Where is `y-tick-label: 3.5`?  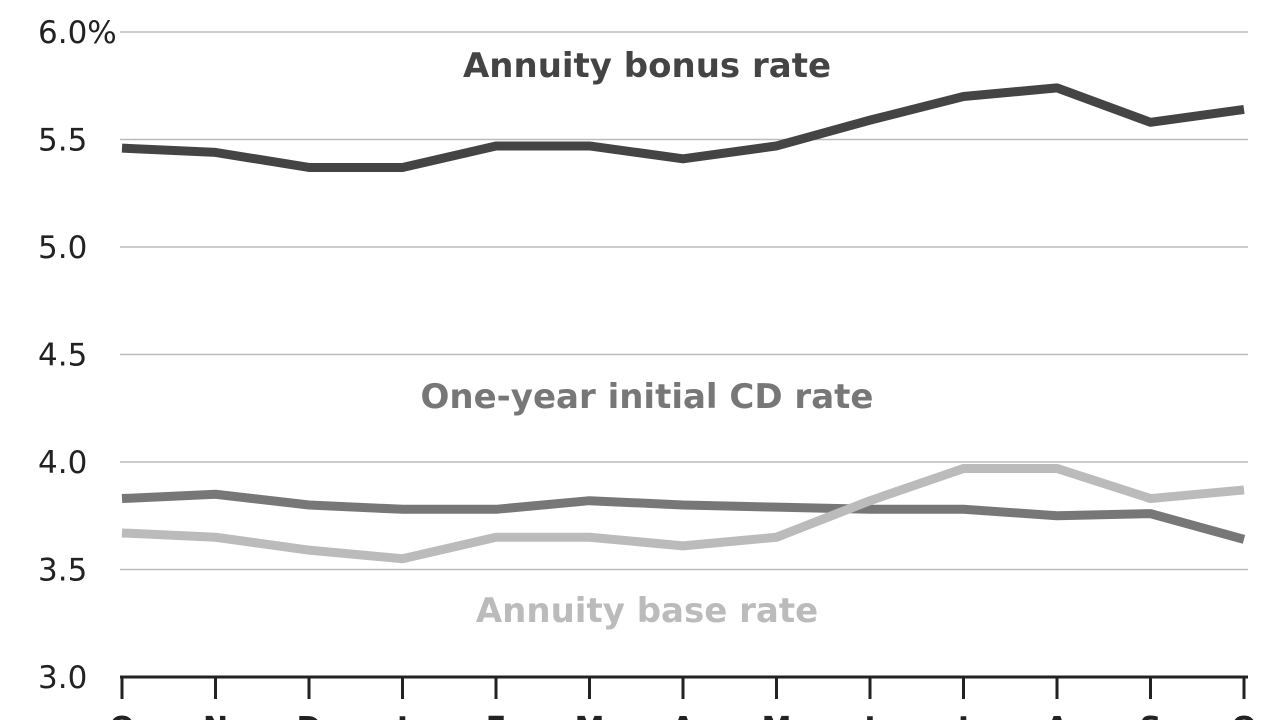 y-tick-label: 3.5 is located at coordinates (62, 571).